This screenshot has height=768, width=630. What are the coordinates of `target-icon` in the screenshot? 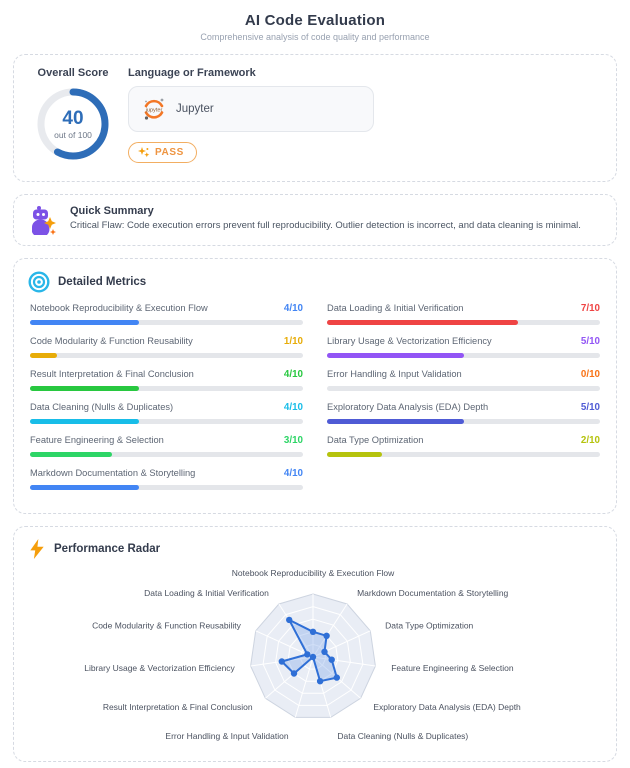 It's located at (39, 282).